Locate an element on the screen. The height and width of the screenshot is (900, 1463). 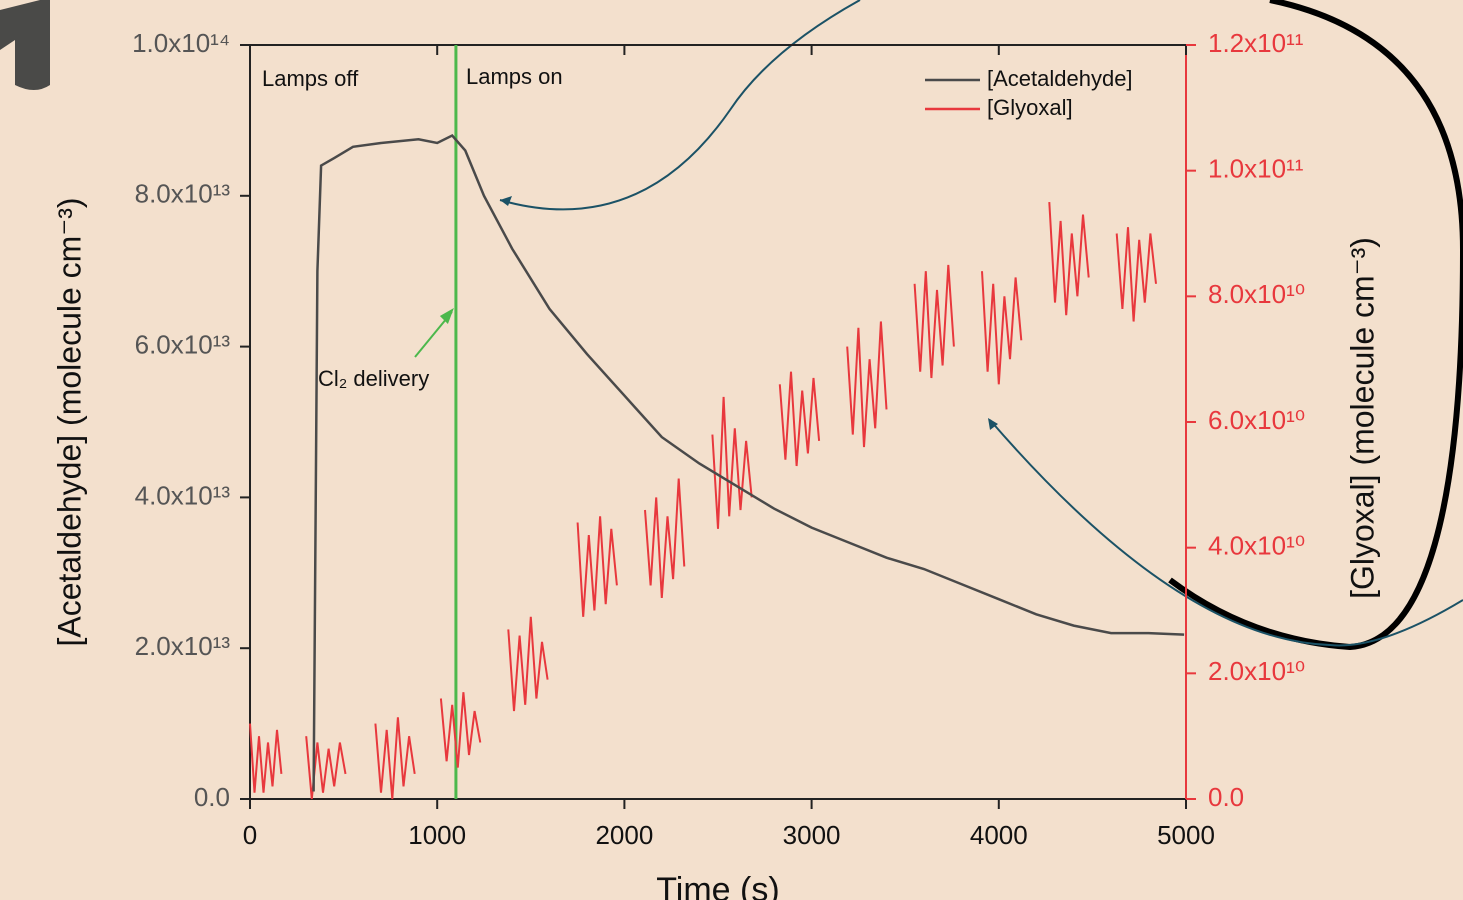
annotation: Cl₂ delivery is located at coordinates (373, 378).